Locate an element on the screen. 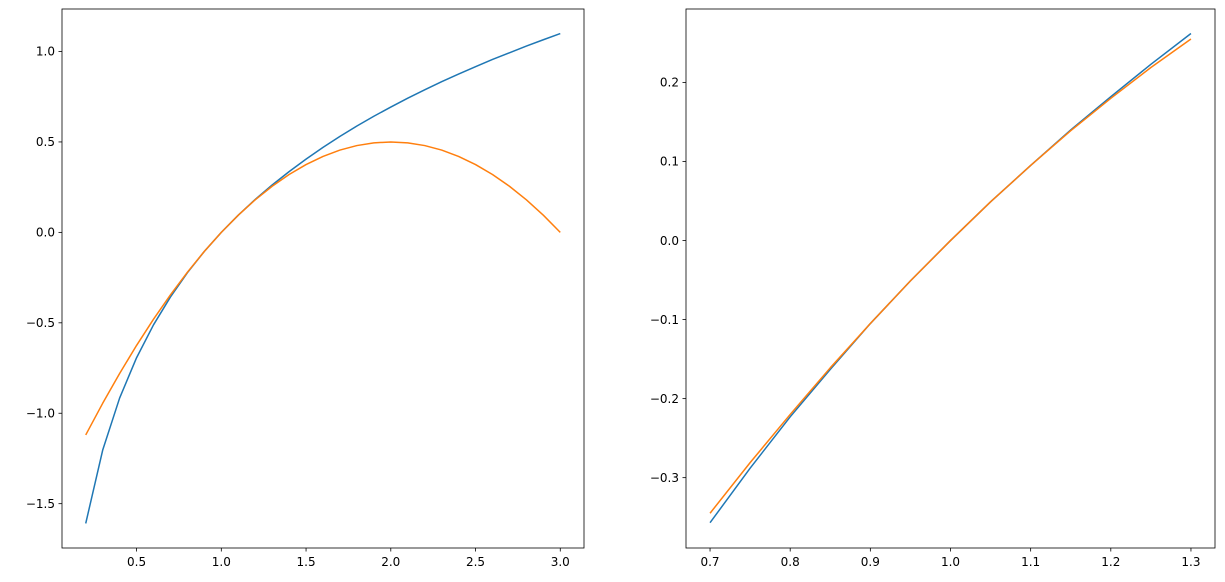 The width and height of the screenshot is (1225, 582). left-chart-x-tick-label: 2.0 is located at coordinates (390, 562).